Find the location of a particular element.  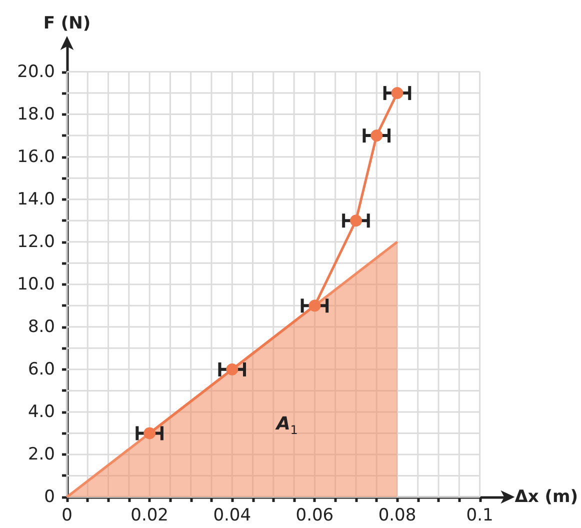

x-tick-label: 0 is located at coordinates (67, 516).